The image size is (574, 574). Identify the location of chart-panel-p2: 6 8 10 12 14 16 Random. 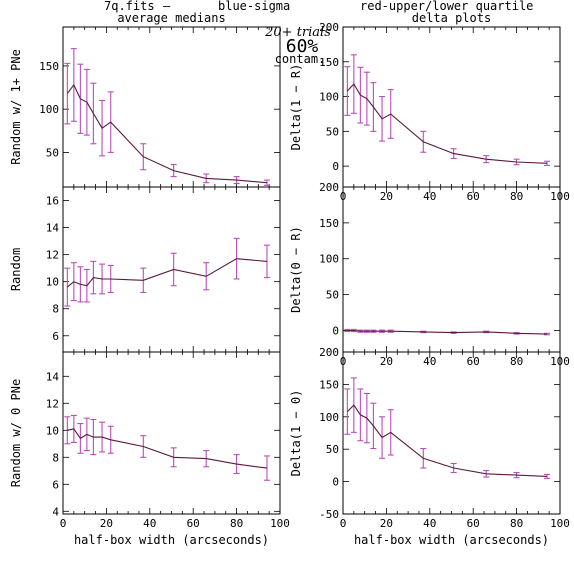
(145, 269).